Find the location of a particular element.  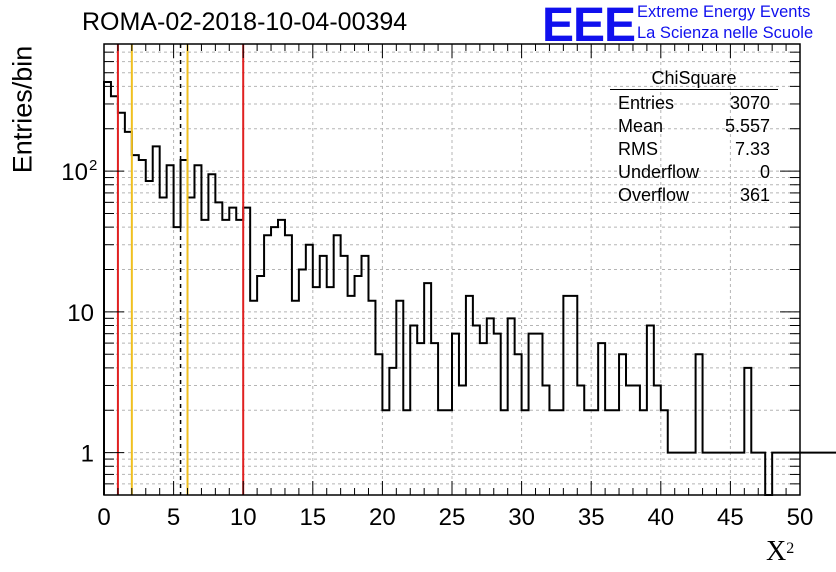

y-tick-label-exponent: 2 is located at coordinates (93, 165).